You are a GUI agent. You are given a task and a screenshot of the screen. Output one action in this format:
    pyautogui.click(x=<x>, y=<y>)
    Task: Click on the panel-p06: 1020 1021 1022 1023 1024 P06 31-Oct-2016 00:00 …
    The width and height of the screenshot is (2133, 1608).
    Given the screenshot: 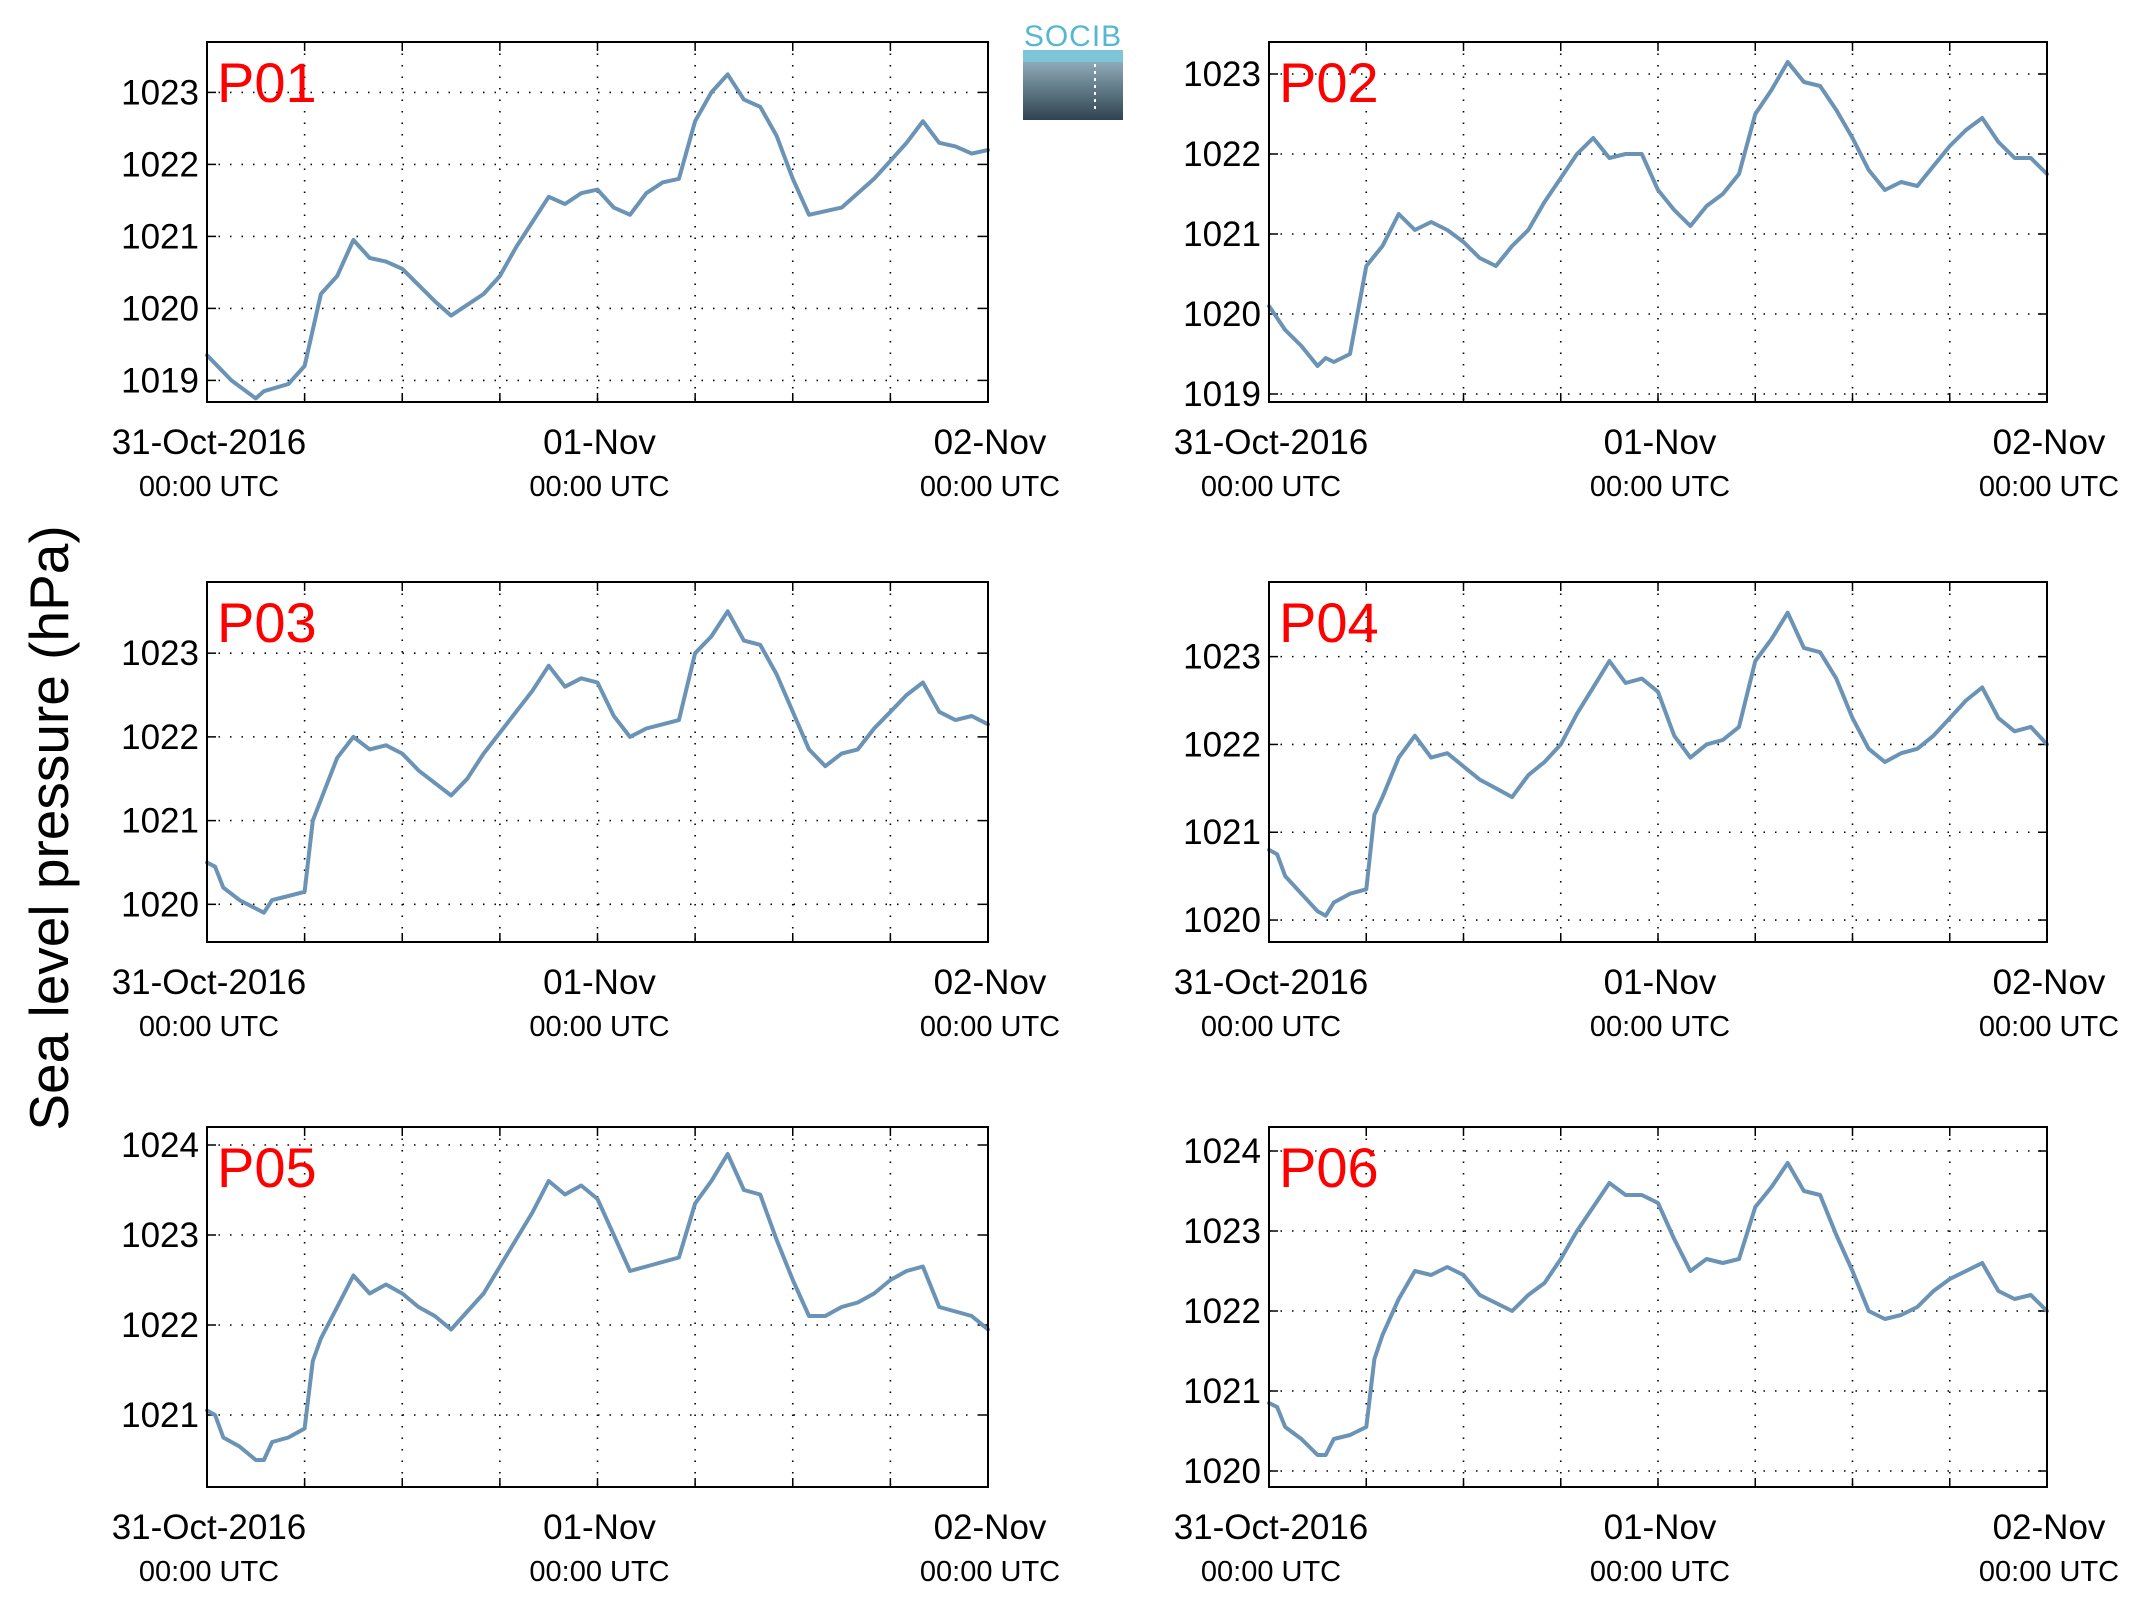 What is the action you would take?
    pyautogui.click(x=1646, y=1357)
    